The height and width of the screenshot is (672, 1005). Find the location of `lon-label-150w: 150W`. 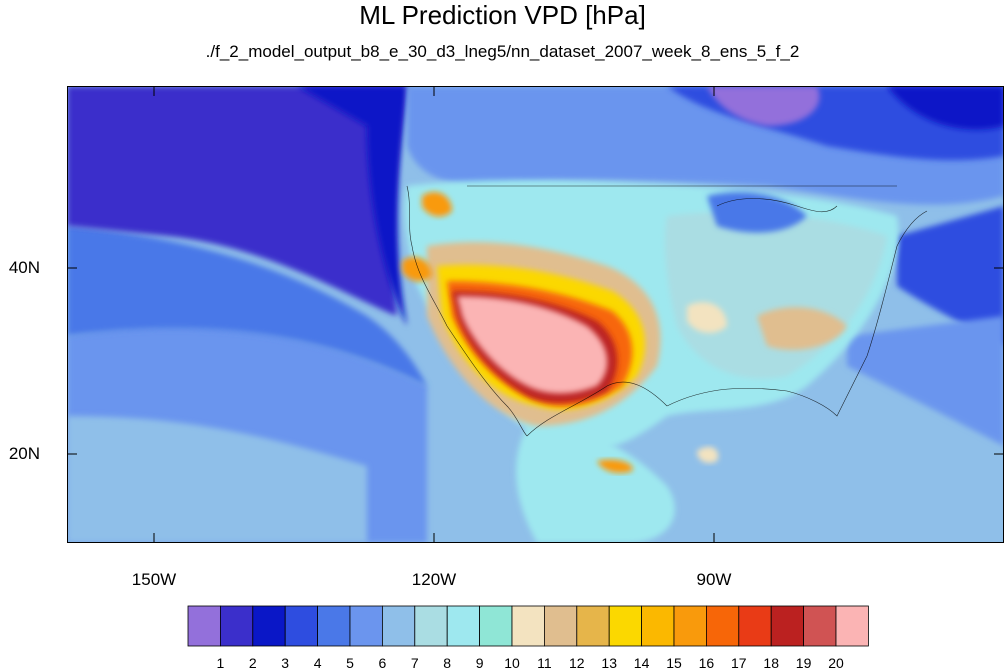

lon-label-150w: 150W is located at coordinates (154, 579).